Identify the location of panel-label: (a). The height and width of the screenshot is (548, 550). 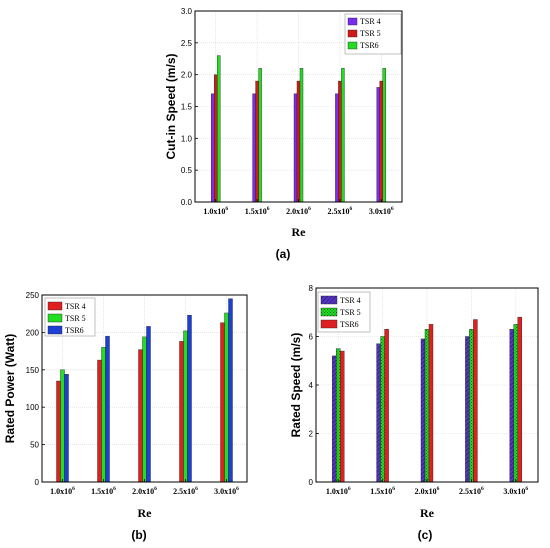
(283, 254).